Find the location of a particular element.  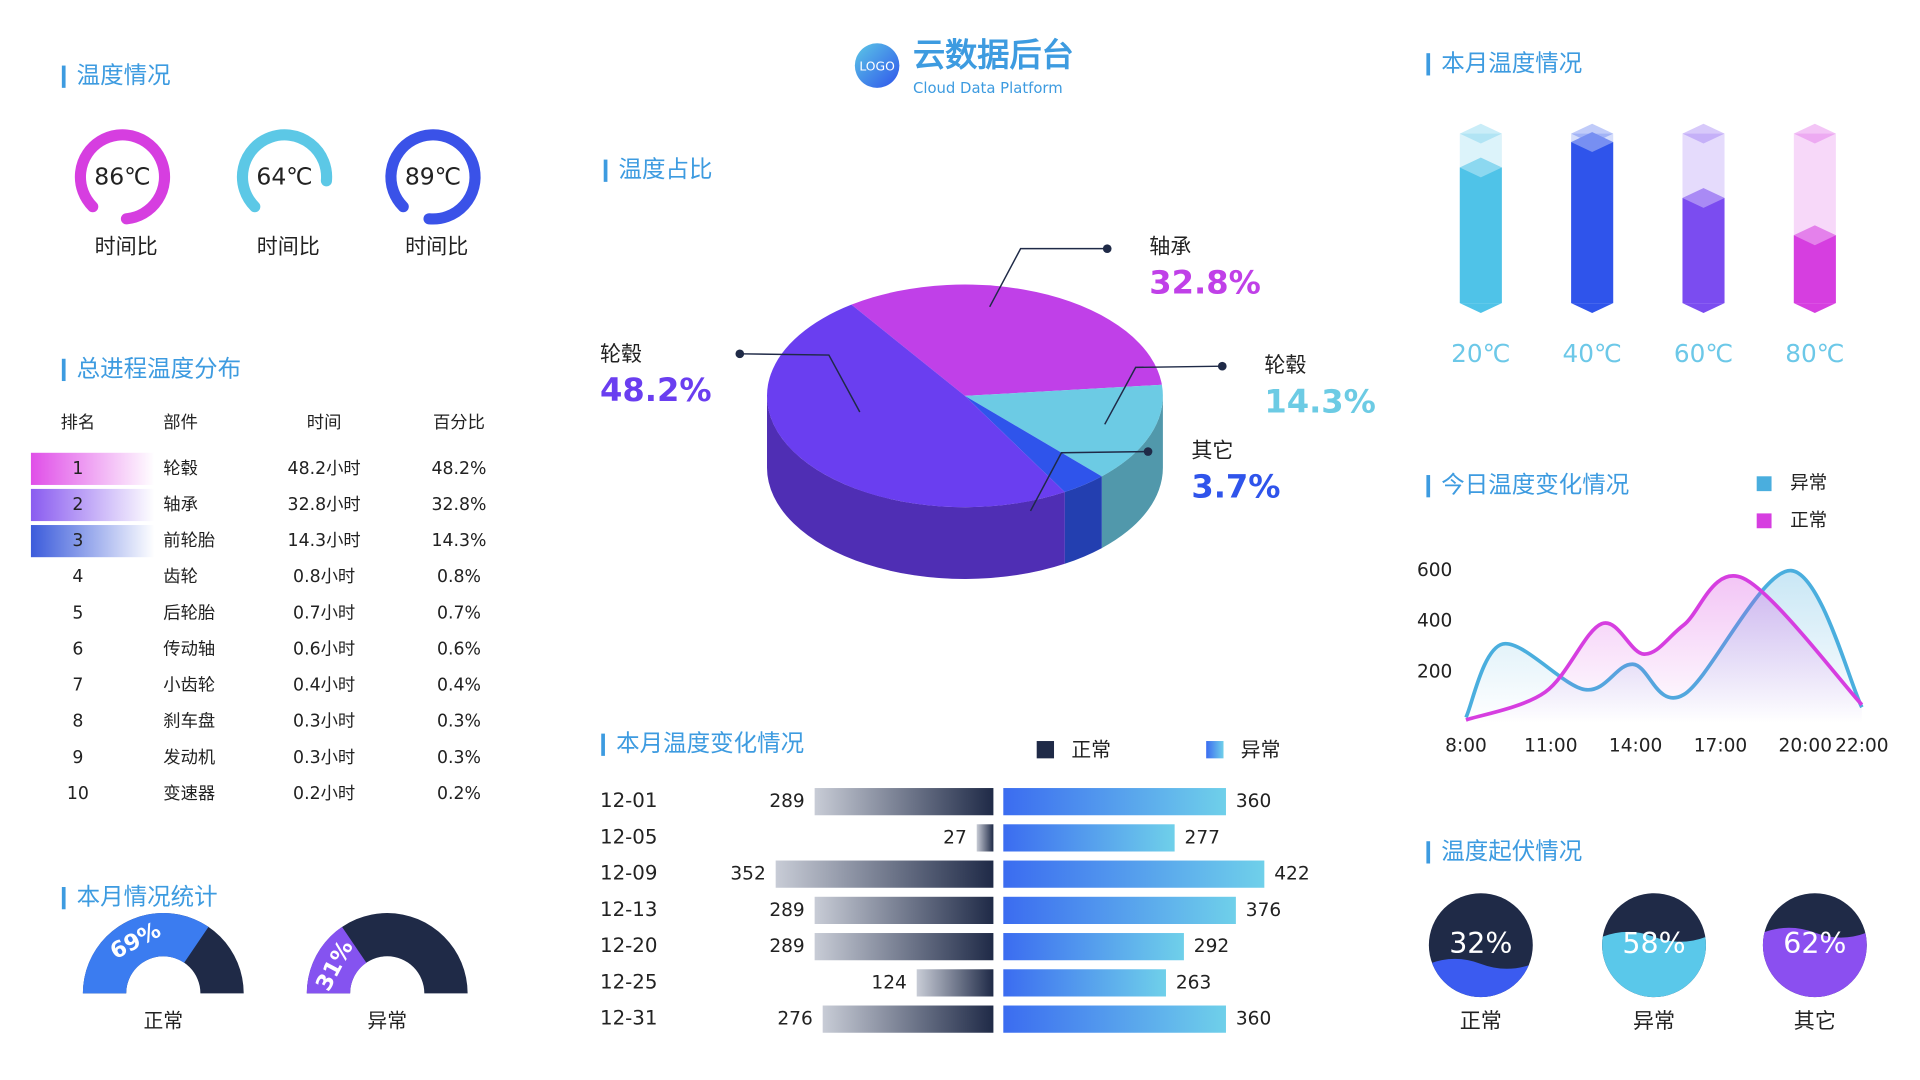

table-cell: 0.6小时 is located at coordinates (324, 649).